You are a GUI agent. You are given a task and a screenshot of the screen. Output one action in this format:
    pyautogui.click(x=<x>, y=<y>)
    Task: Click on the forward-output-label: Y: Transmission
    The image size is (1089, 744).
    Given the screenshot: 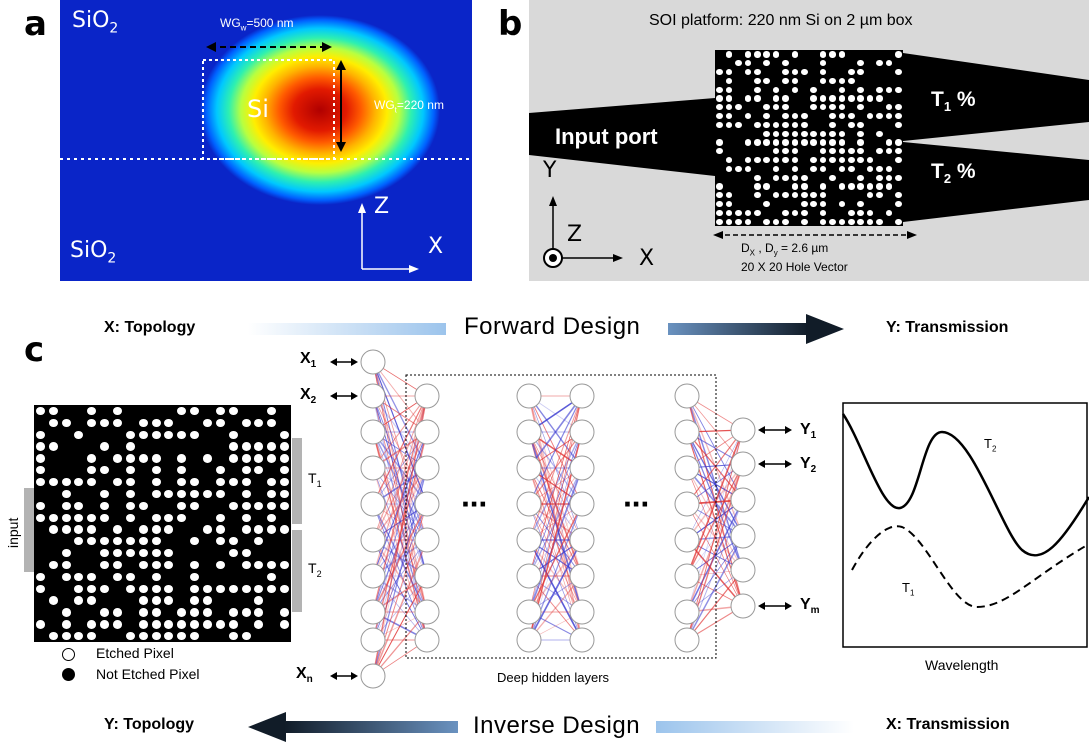 What is the action you would take?
    pyautogui.click(x=947, y=327)
    